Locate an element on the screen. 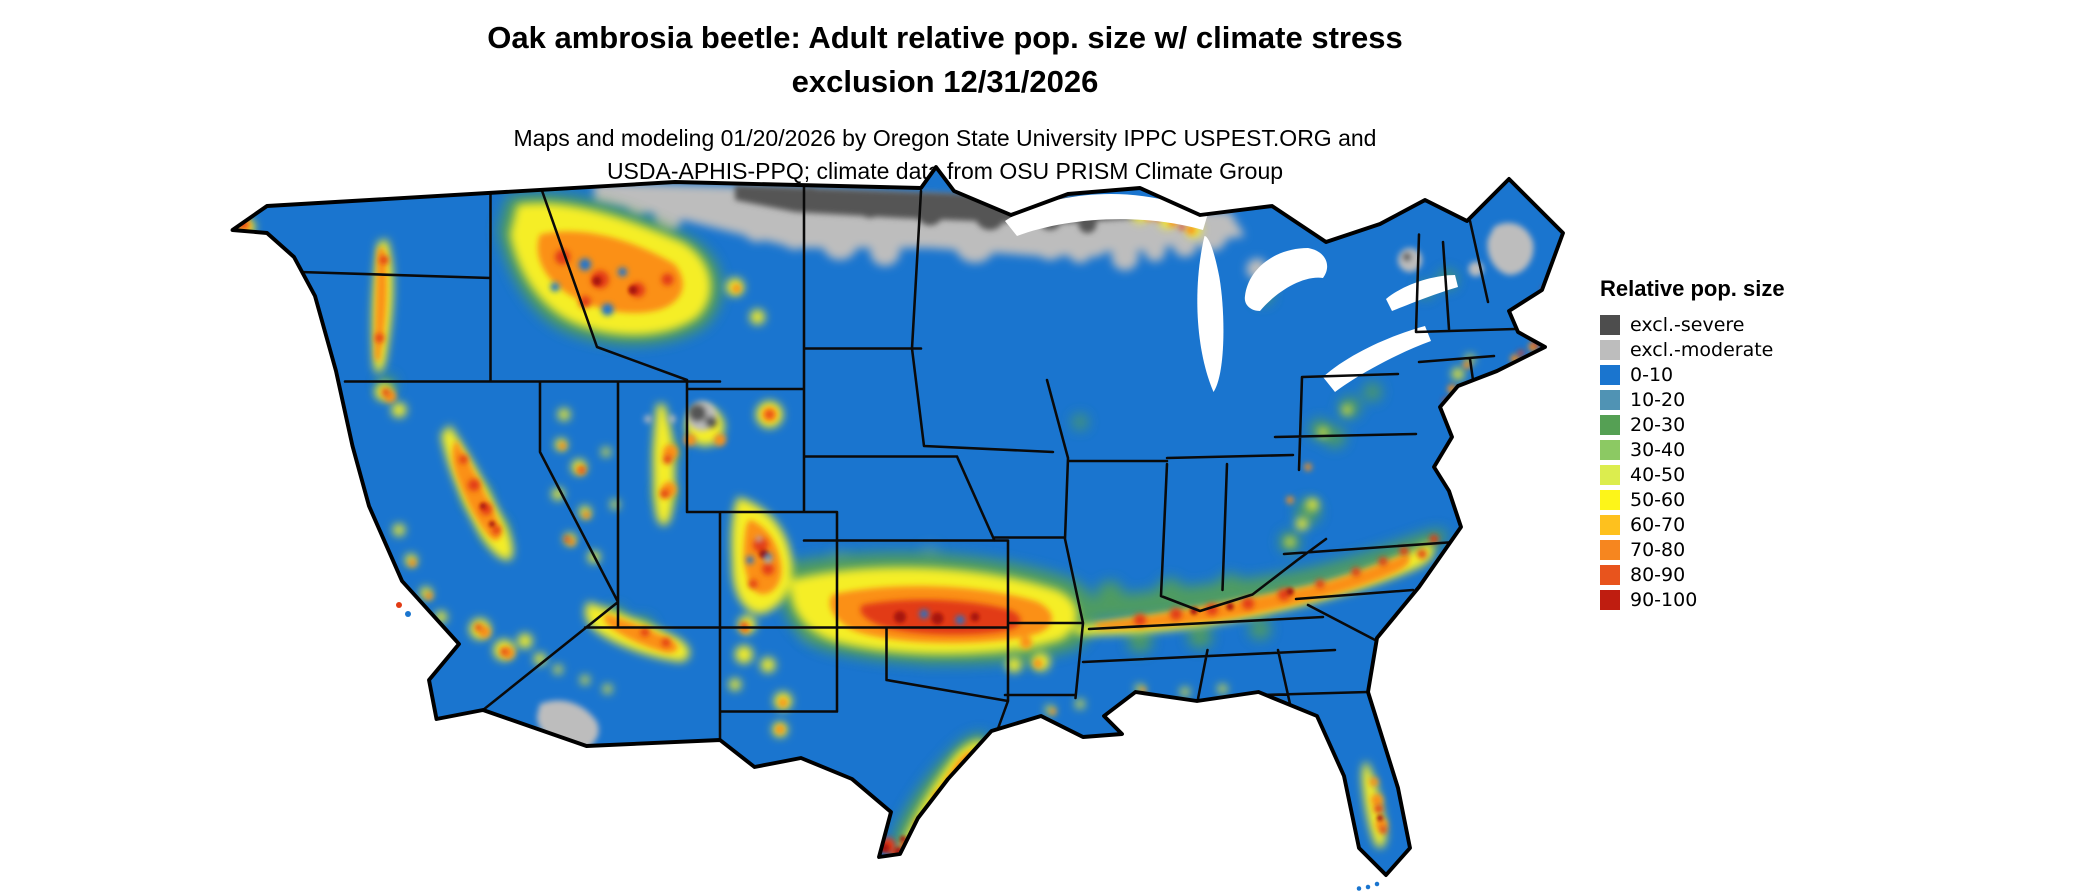  legend-item-label: 60-70 is located at coordinates (1658, 524).